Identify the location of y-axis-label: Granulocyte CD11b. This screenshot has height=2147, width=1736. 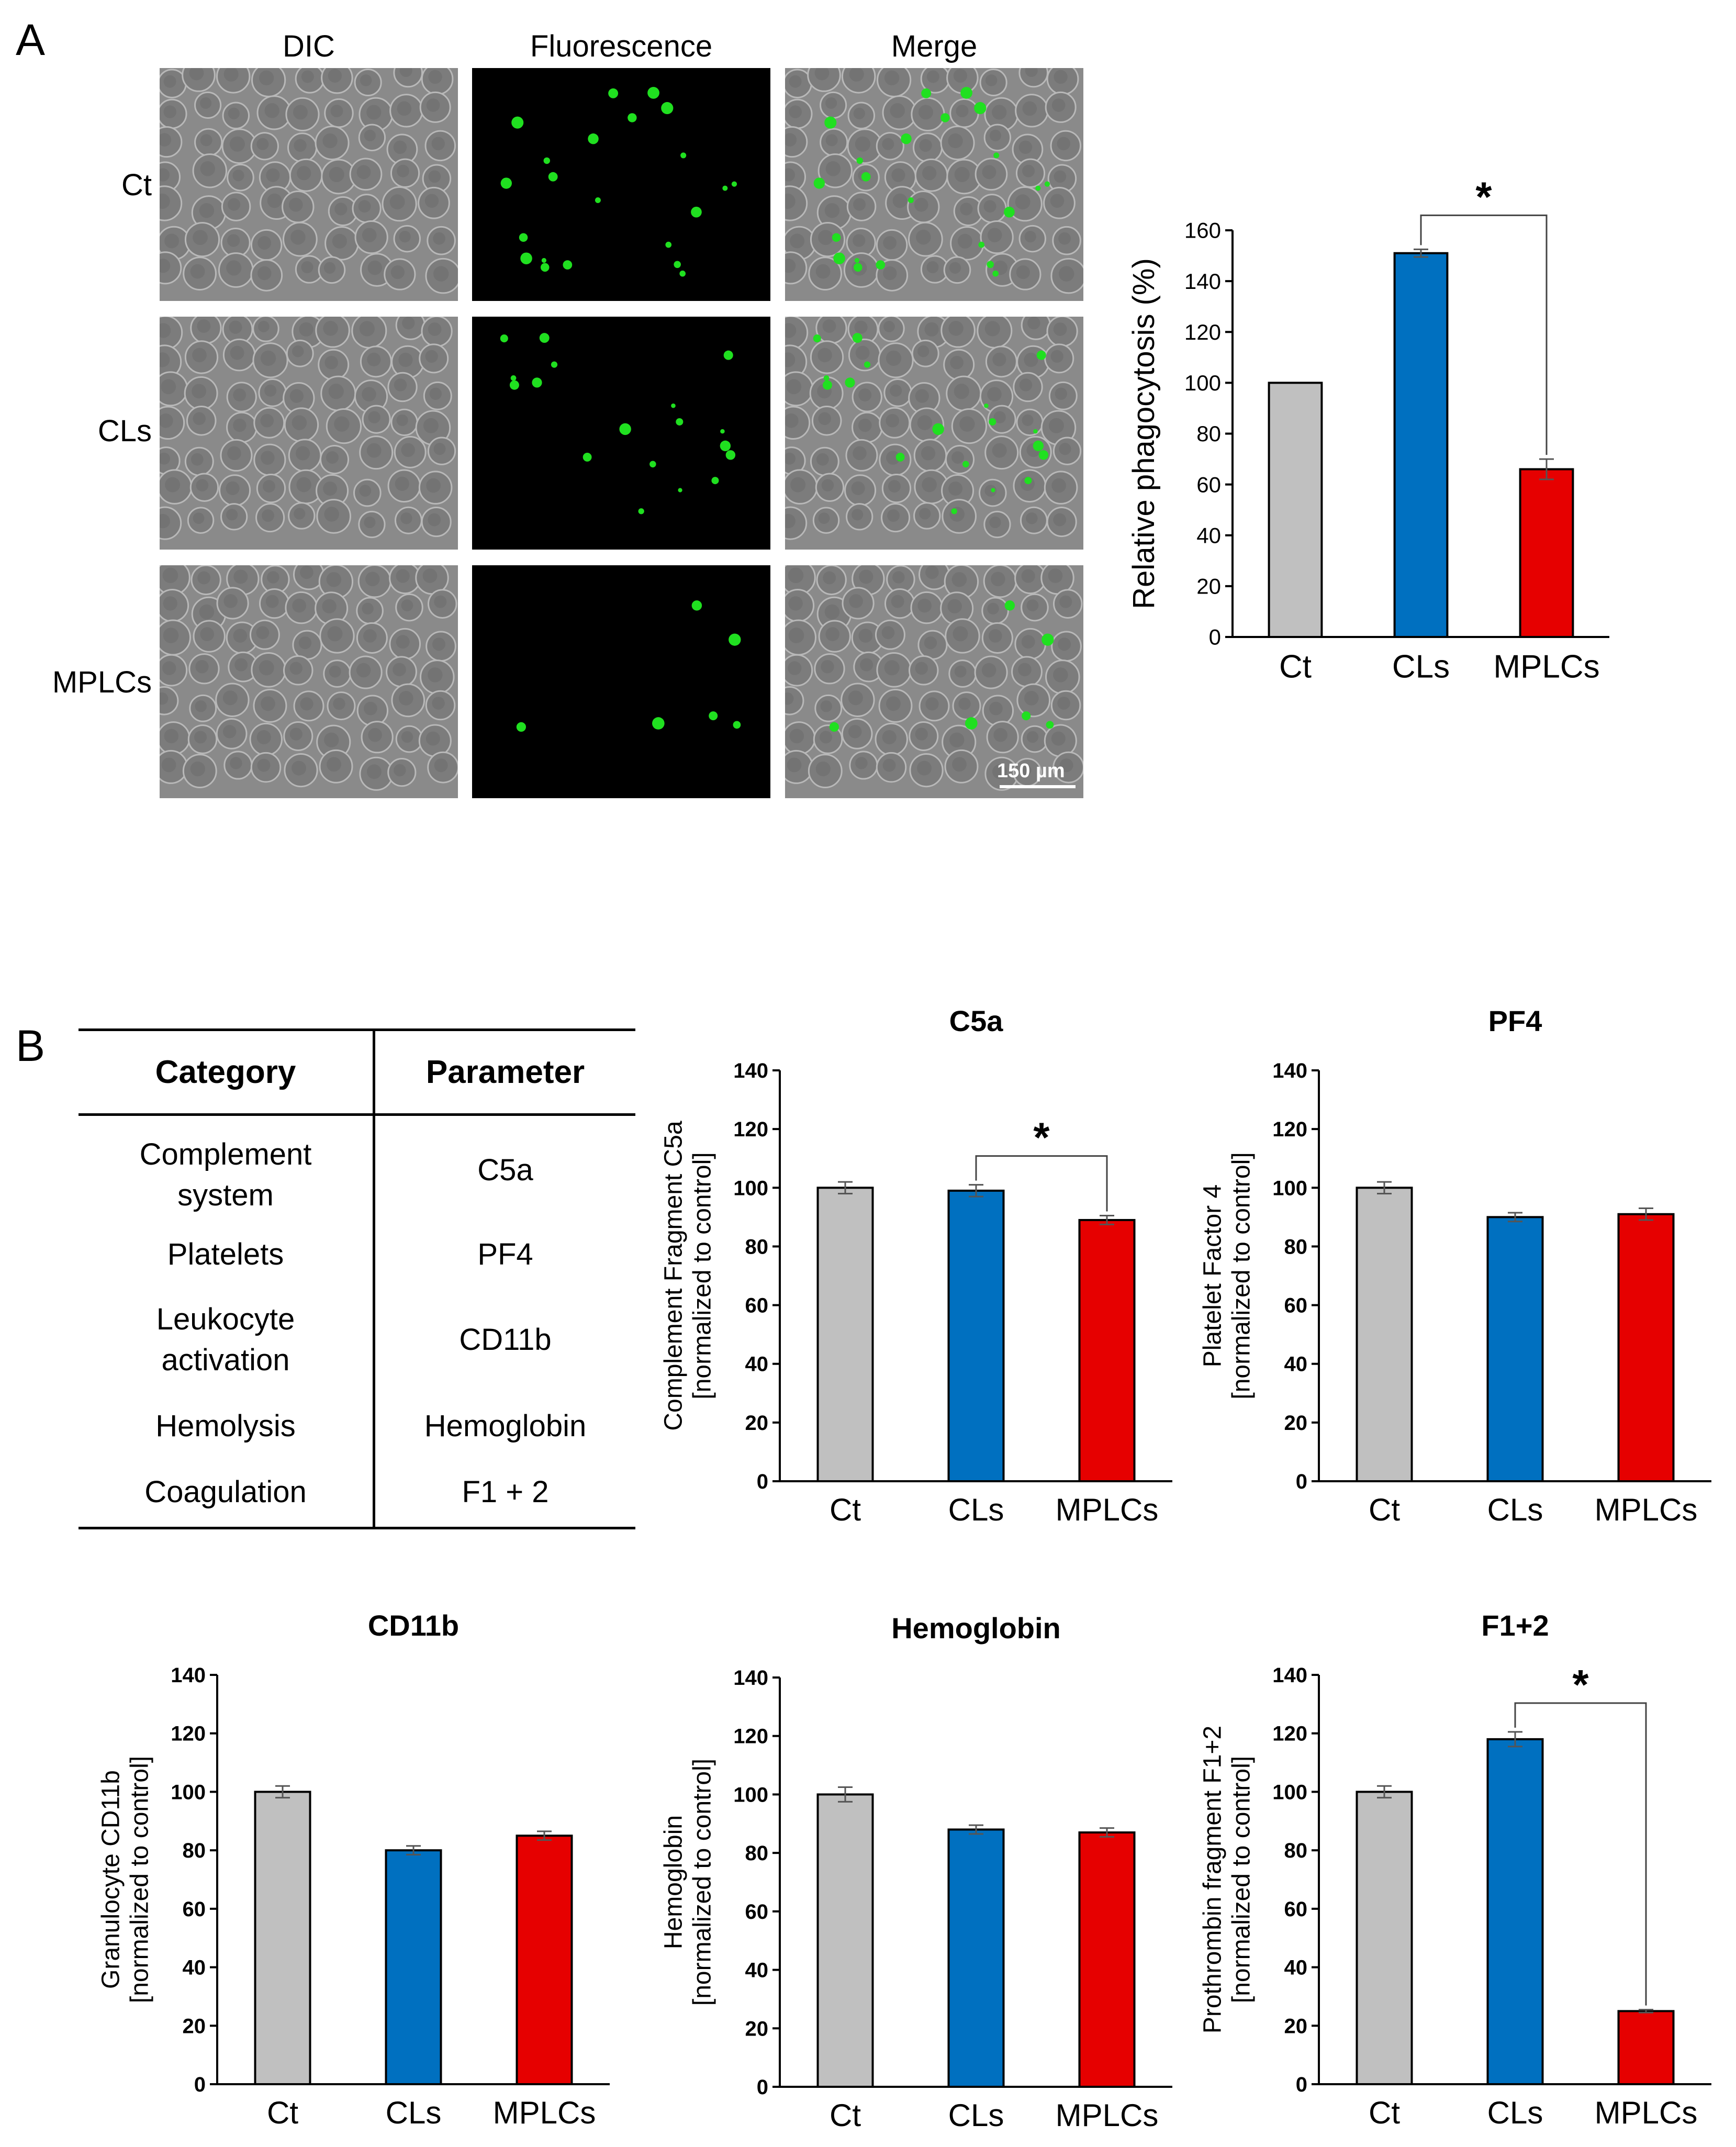
(111, 1880).